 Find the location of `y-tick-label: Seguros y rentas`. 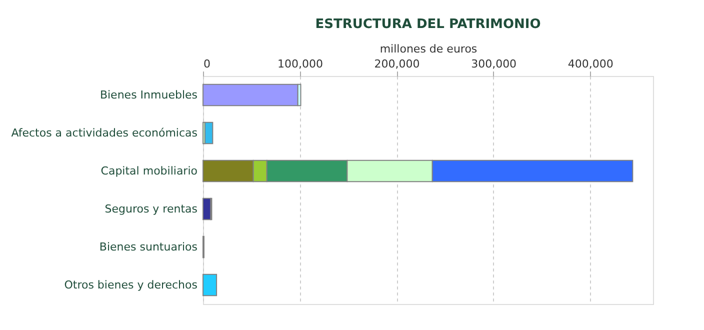

y-tick-label: Seguros y rentas is located at coordinates (151, 209).